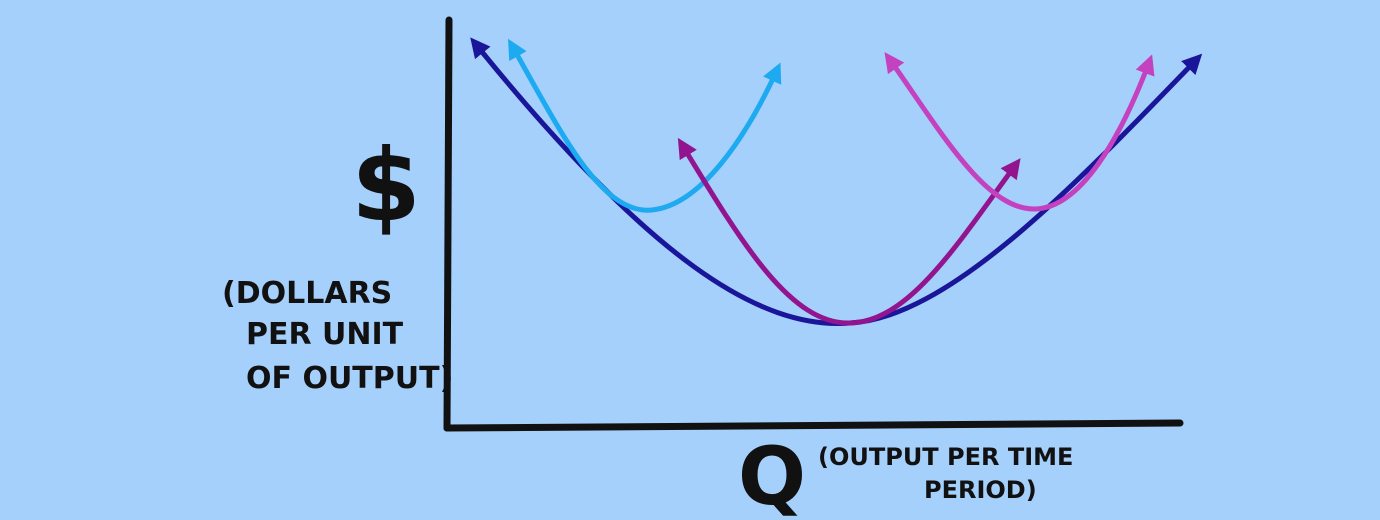 The image size is (1380, 520). Describe the element at coordinates (448, 224) in the screenshot. I see `y-axis-line` at that location.